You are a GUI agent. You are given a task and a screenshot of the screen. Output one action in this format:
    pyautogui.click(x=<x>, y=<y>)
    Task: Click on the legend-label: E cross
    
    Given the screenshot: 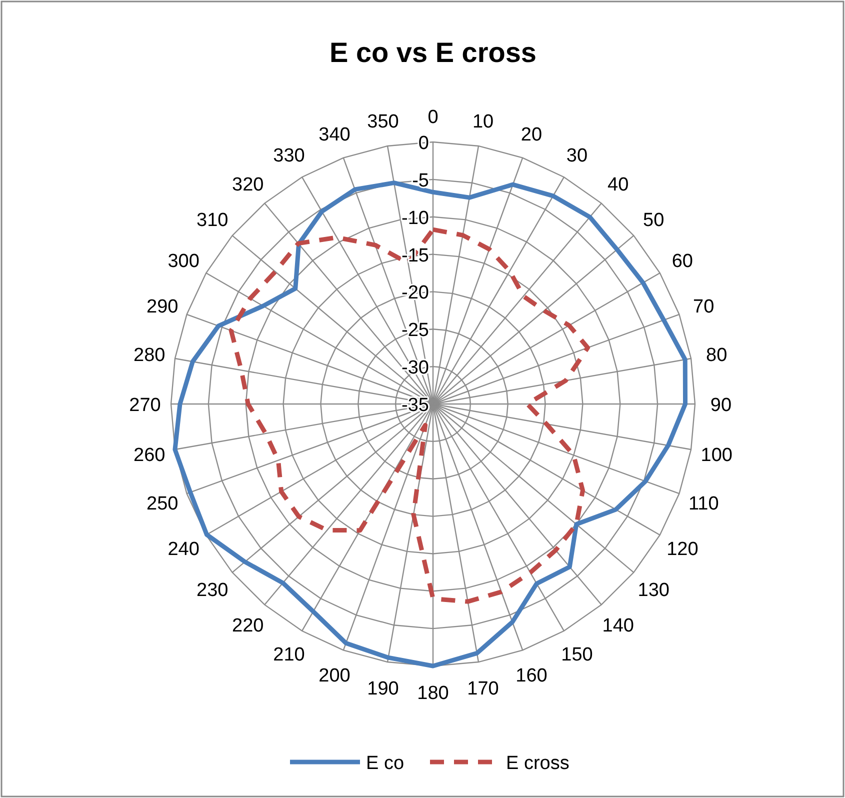 What is the action you would take?
    pyautogui.click(x=538, y=763)
    